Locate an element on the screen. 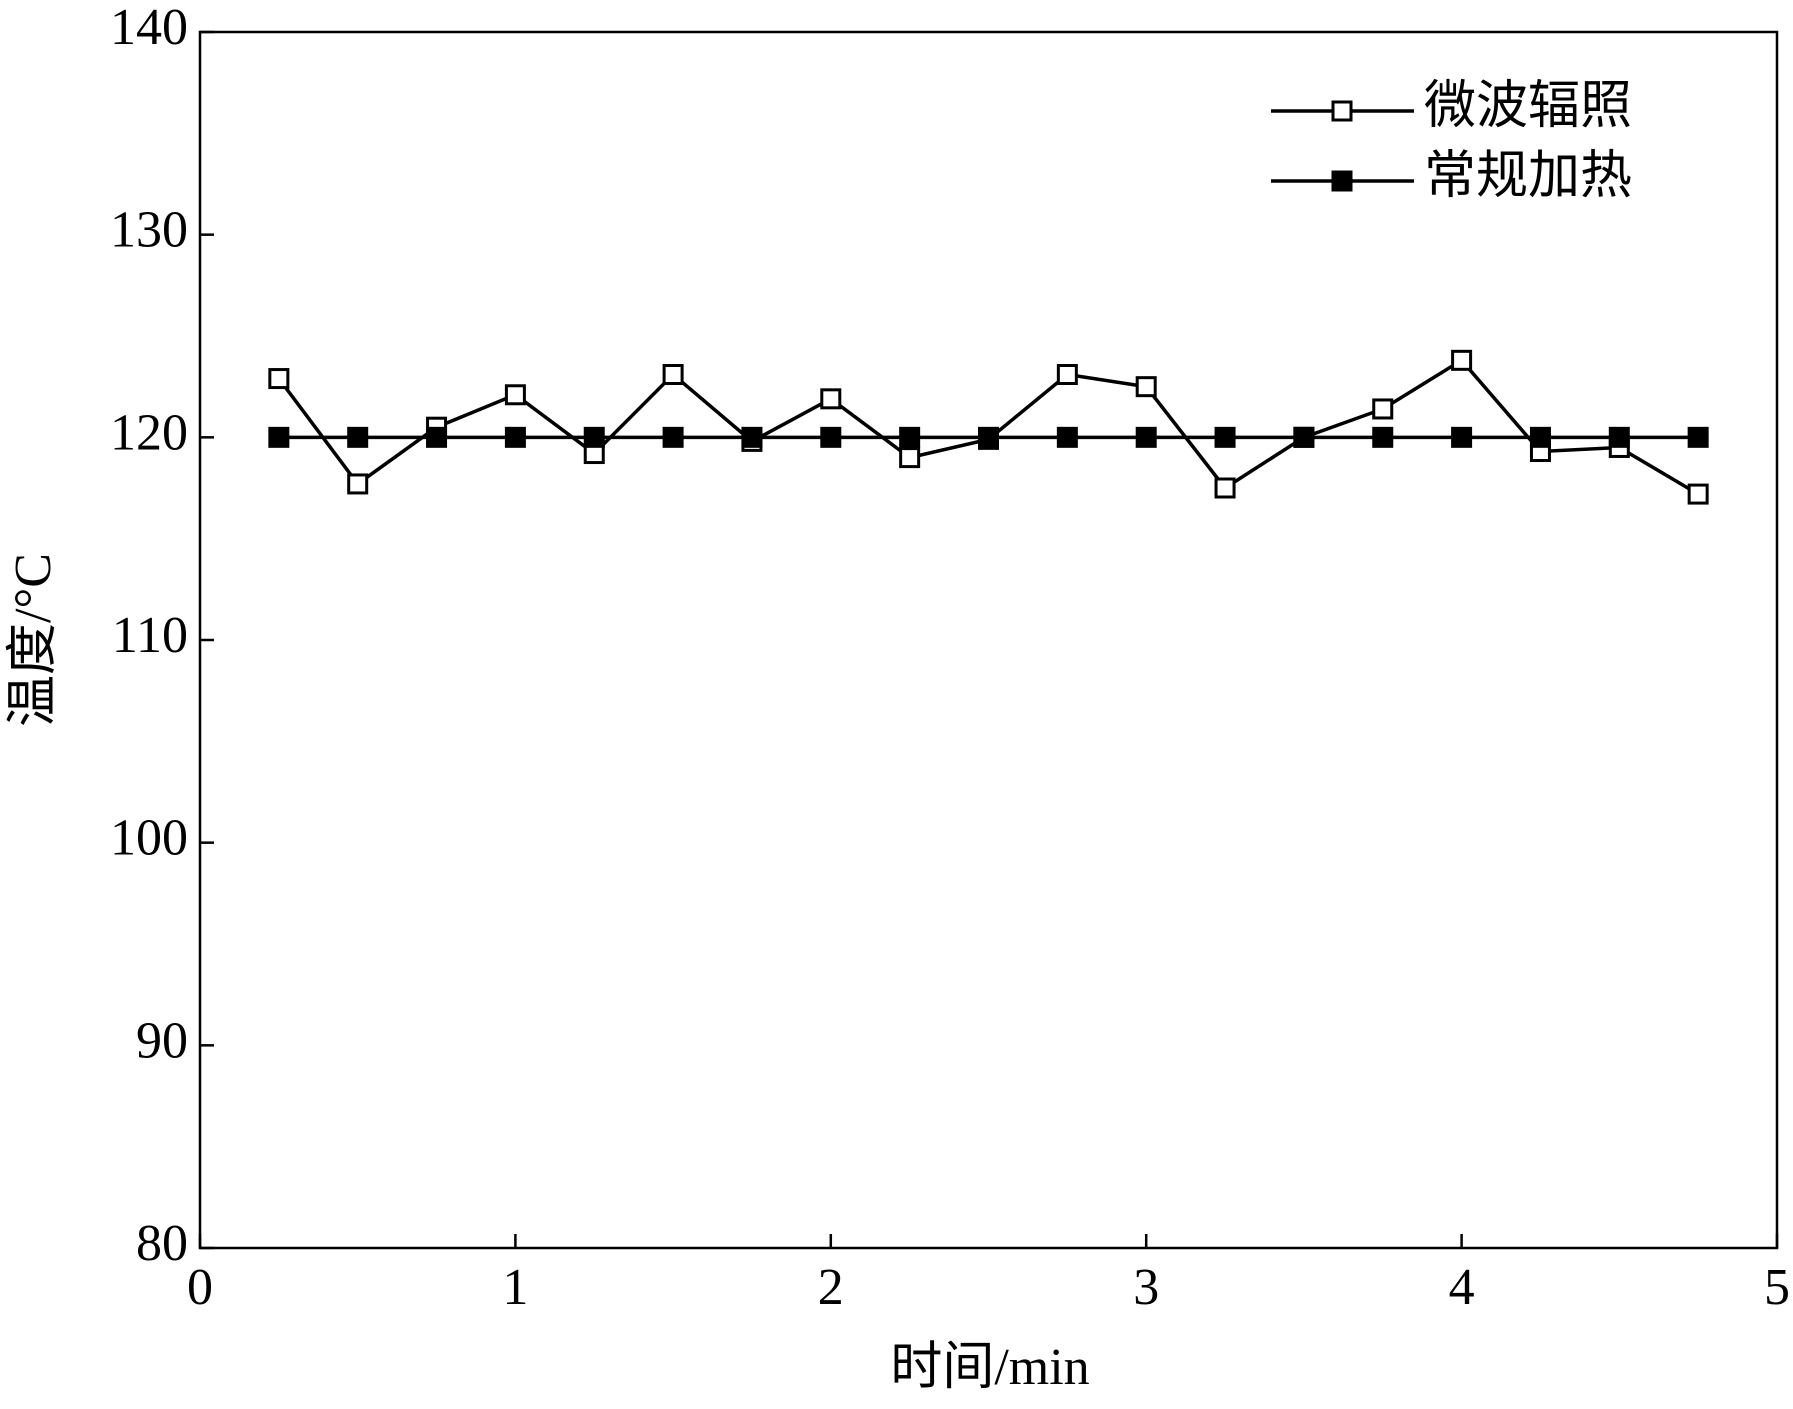 The image size is (1793, 1409). y-tick-label: 130 is located at coordinates (149, 230).